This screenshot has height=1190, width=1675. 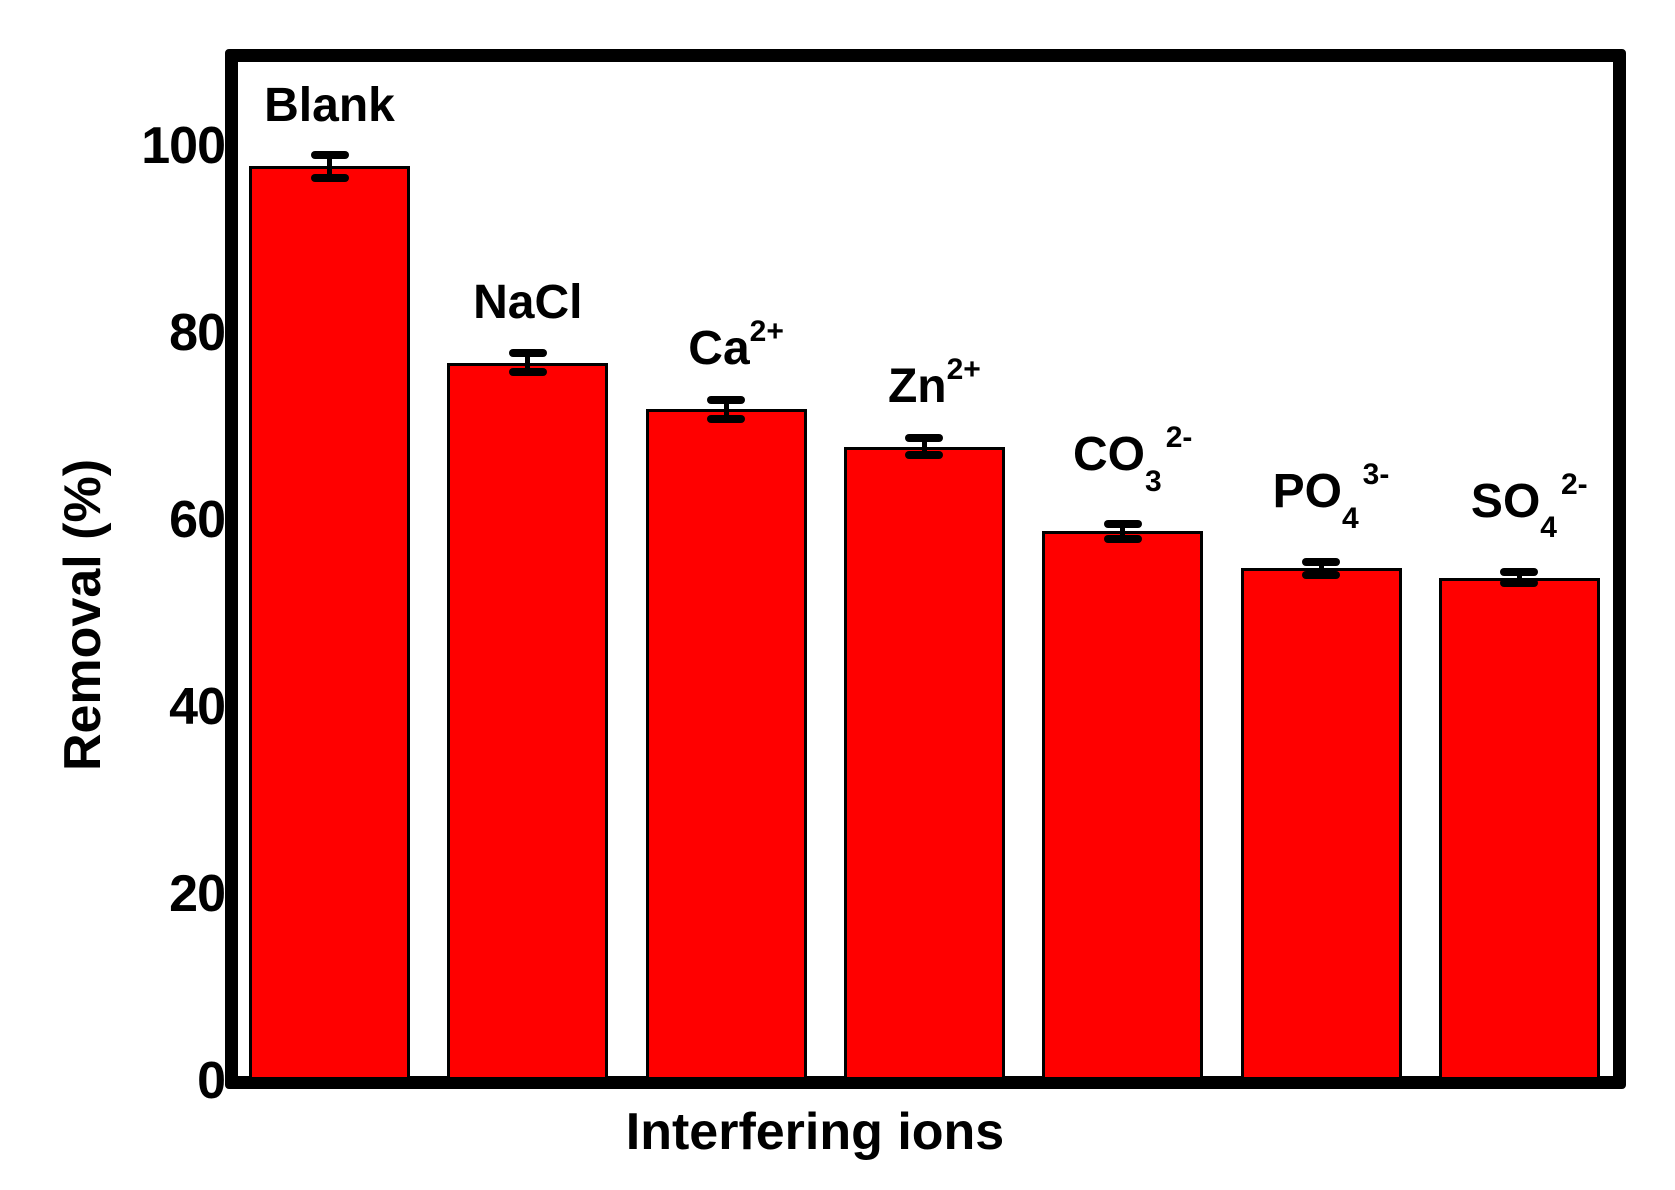 What do you see at coordinates (917, 386) in the screenshot?
I see `bar-label-base: Zn` at bounding box center [917, 386].